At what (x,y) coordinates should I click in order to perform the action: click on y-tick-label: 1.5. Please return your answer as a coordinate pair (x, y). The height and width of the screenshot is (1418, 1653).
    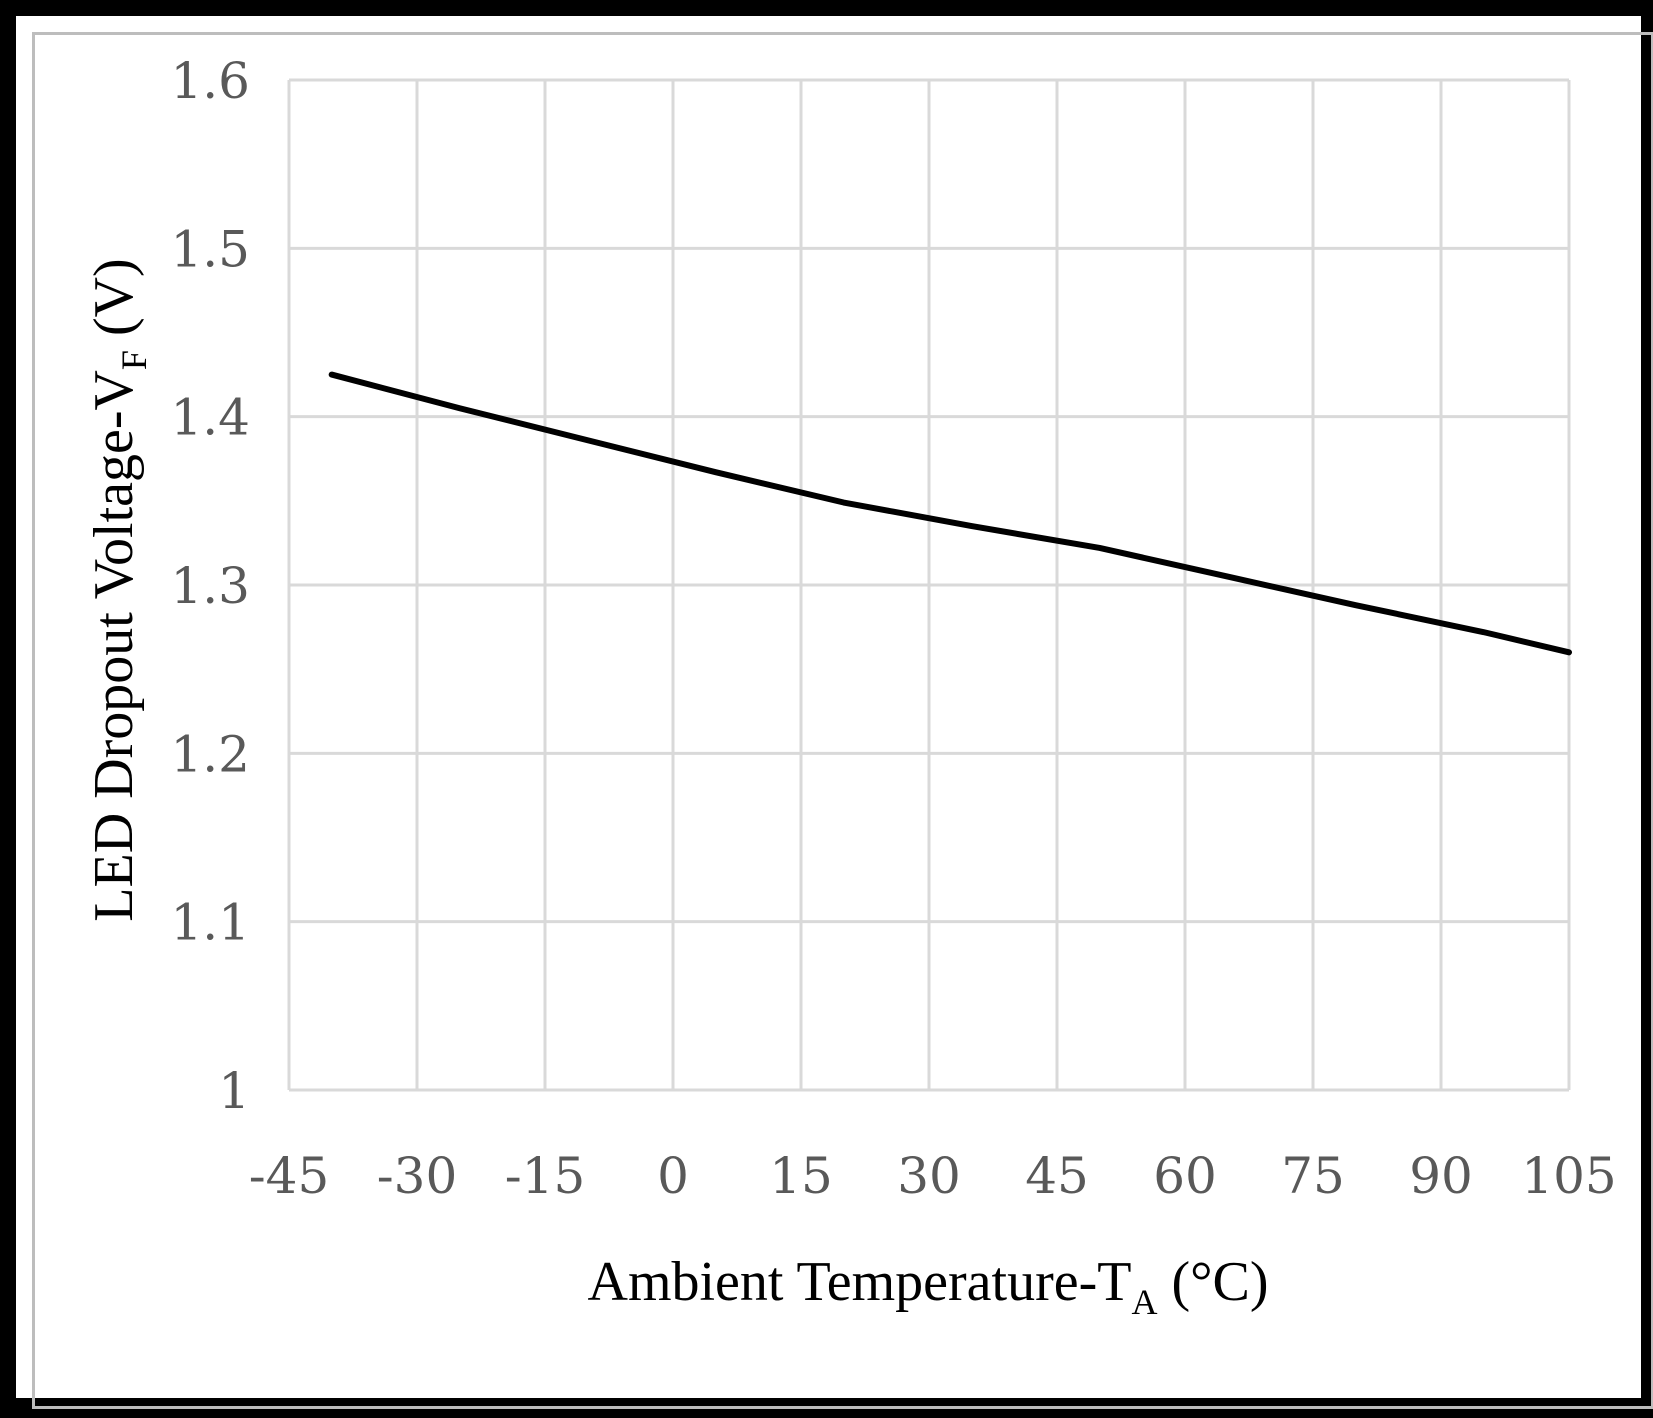
    Looking at the image, I should click on (210, 249).